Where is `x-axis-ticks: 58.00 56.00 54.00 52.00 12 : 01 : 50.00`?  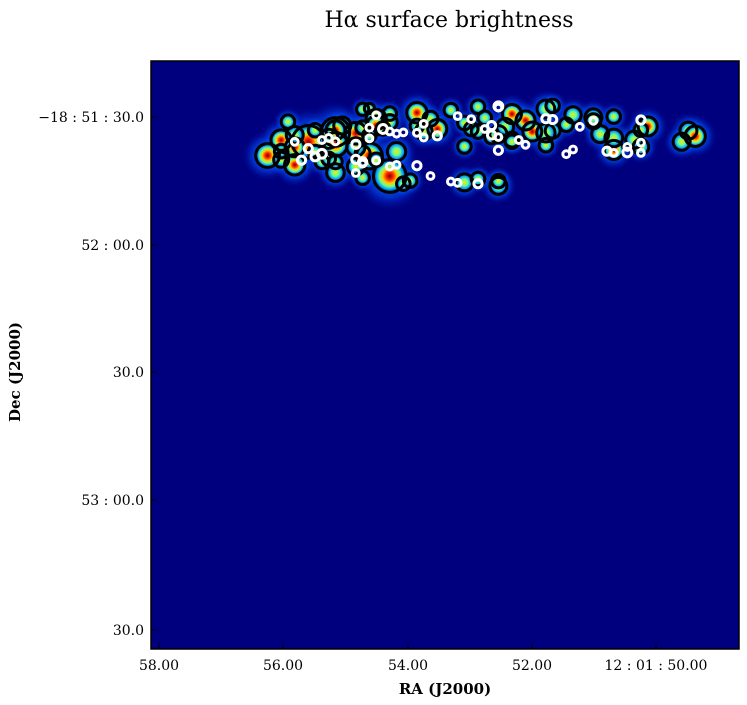 x-axis-ticks: 58.00 56.00 54.00 52.00 12 : 01 : 50.00 is located at coordinates (423, 658).